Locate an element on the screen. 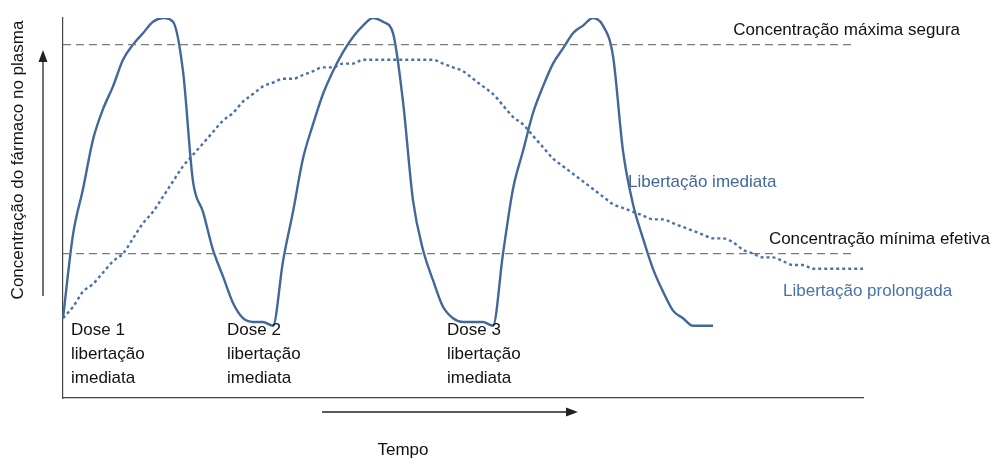 This screenshot has width=1003, height=465. annotation: Dose 1 libertação imediata is located at coordinates (108, 354).